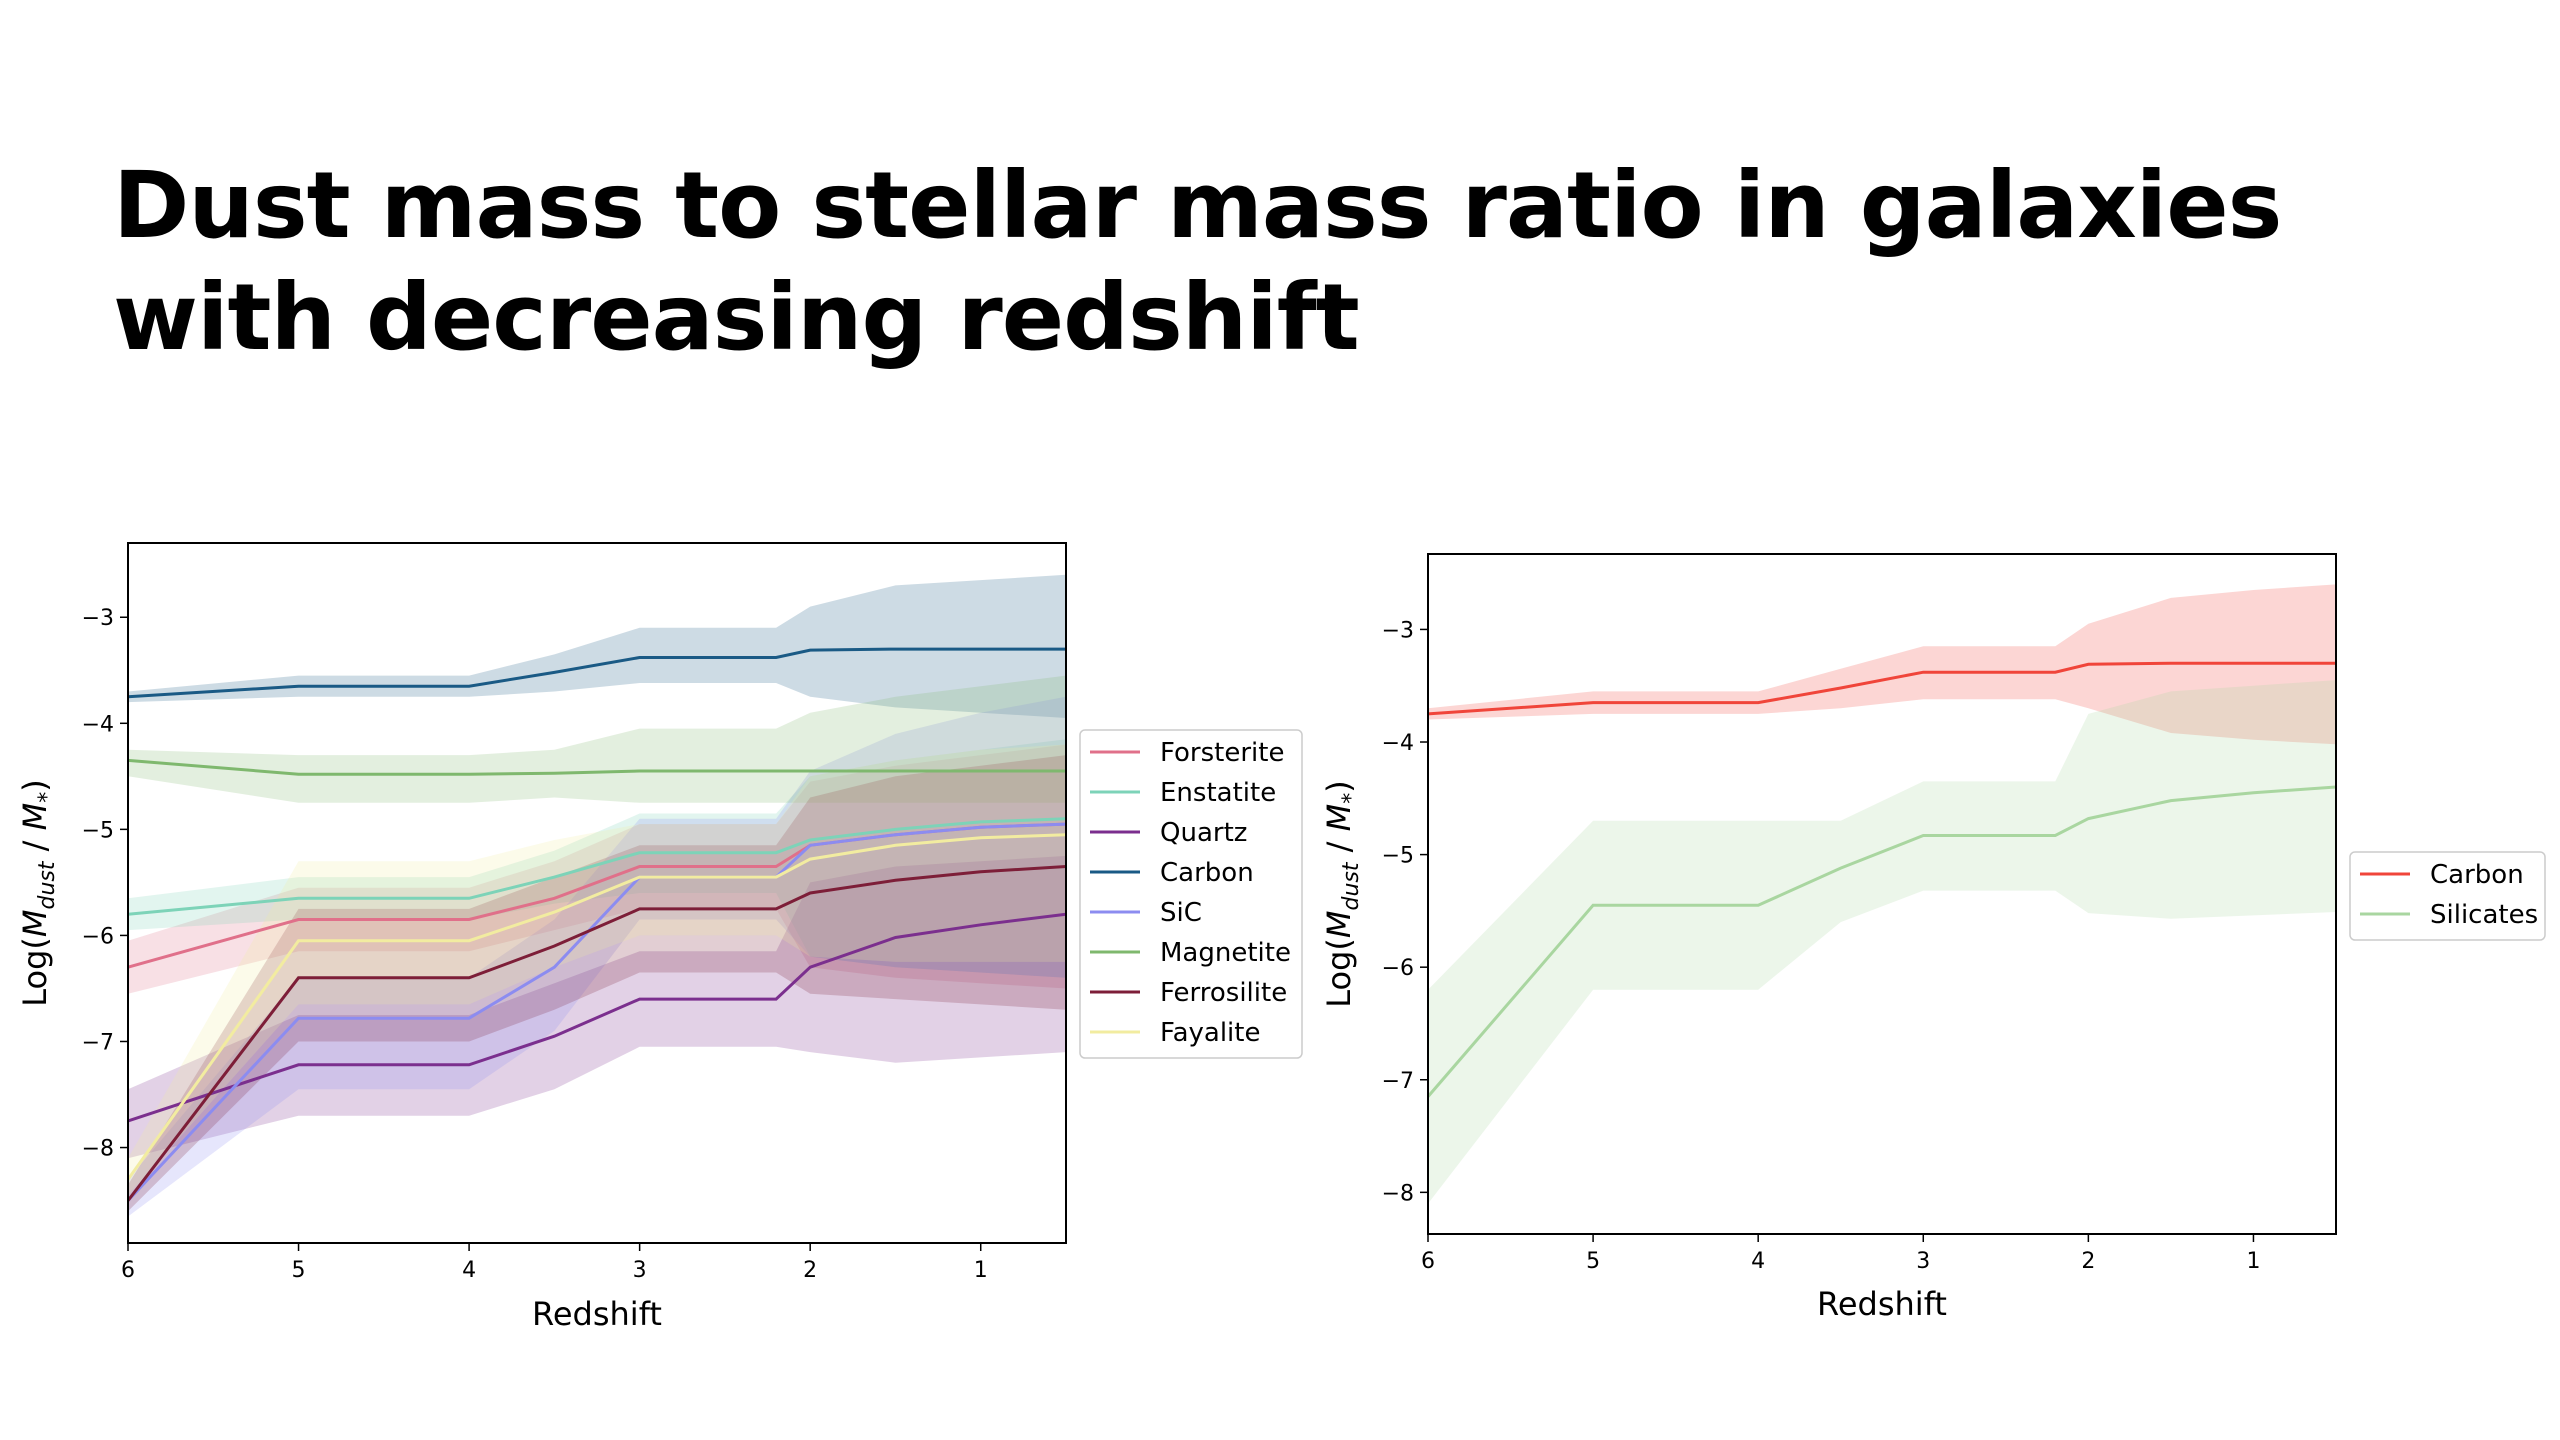 Image resolution: width=2560 pixels, height=1440 pixels. What do you see at coordinates (1225, 953) in the screenshot?
I see `legend-label-magnetite: Magnetite` at bounding box center [1225, 953].